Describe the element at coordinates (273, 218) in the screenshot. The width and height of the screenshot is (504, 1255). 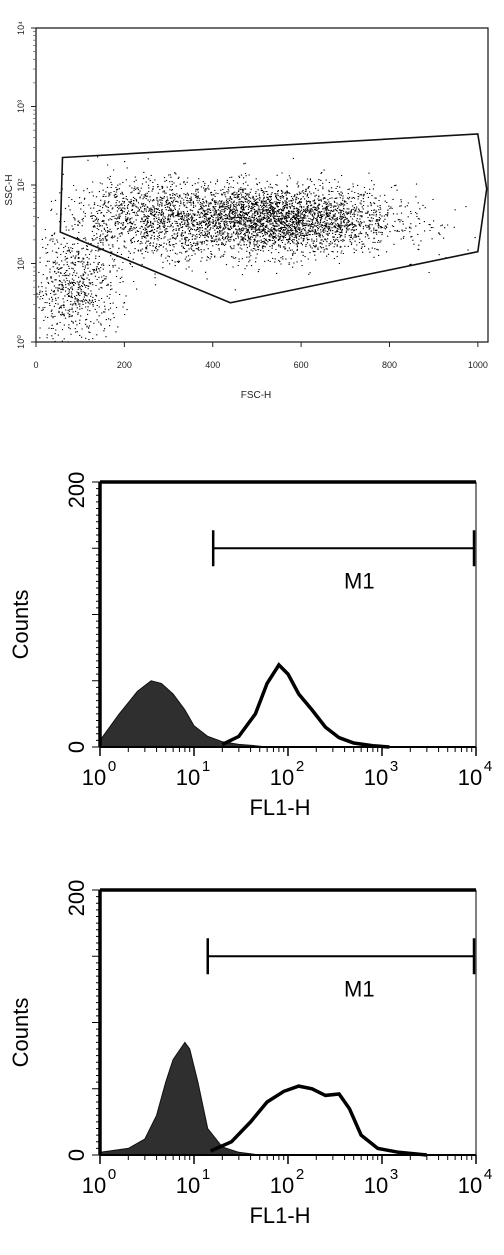
I see `gate-polygon` at that location.